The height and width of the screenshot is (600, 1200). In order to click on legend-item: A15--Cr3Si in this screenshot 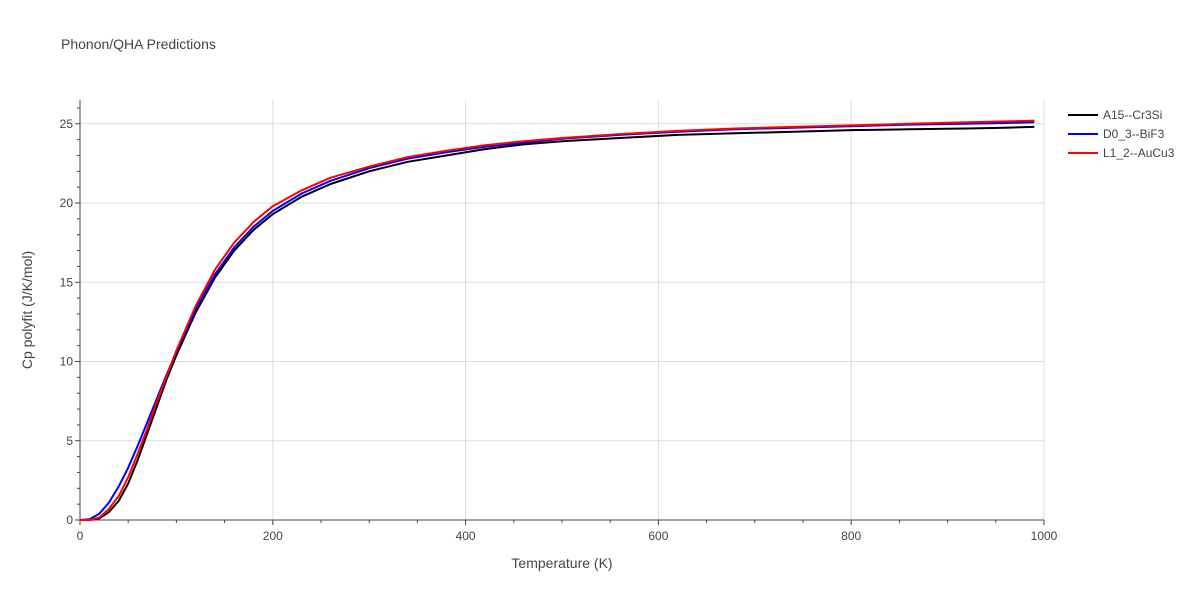, I will do `click(1115, 115)`.